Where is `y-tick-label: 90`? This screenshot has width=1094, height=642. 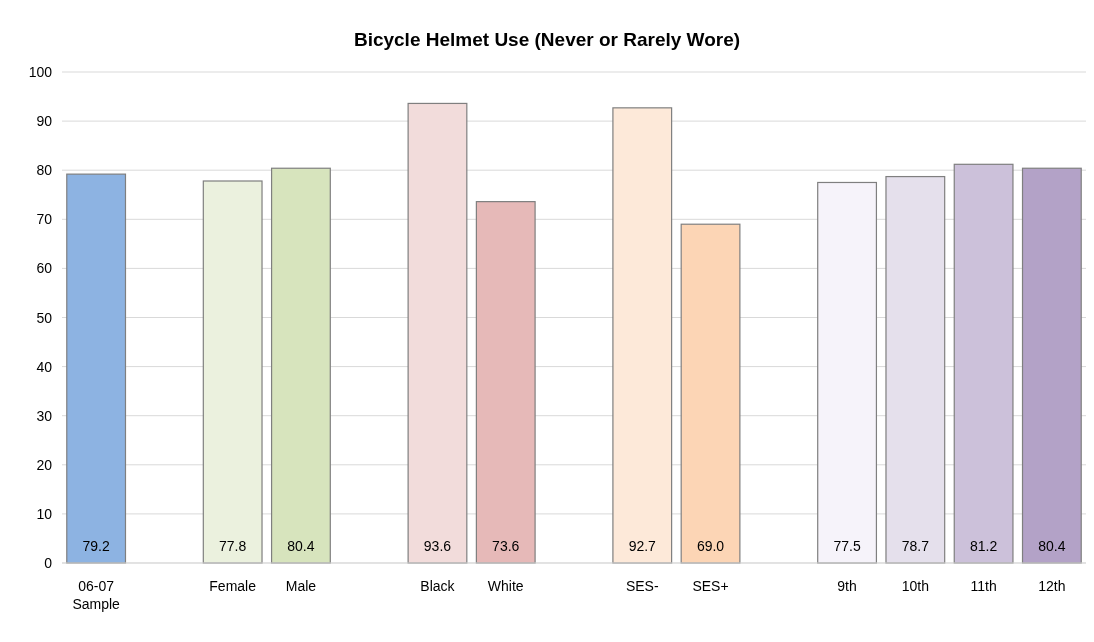 y-tick-label: 90 is located at coordinates (44, 121).